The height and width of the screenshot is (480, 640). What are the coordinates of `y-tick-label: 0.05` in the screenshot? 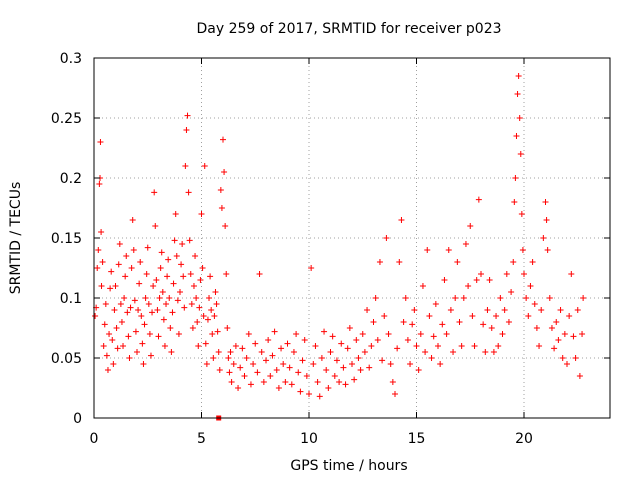 It's located at (66, 359).